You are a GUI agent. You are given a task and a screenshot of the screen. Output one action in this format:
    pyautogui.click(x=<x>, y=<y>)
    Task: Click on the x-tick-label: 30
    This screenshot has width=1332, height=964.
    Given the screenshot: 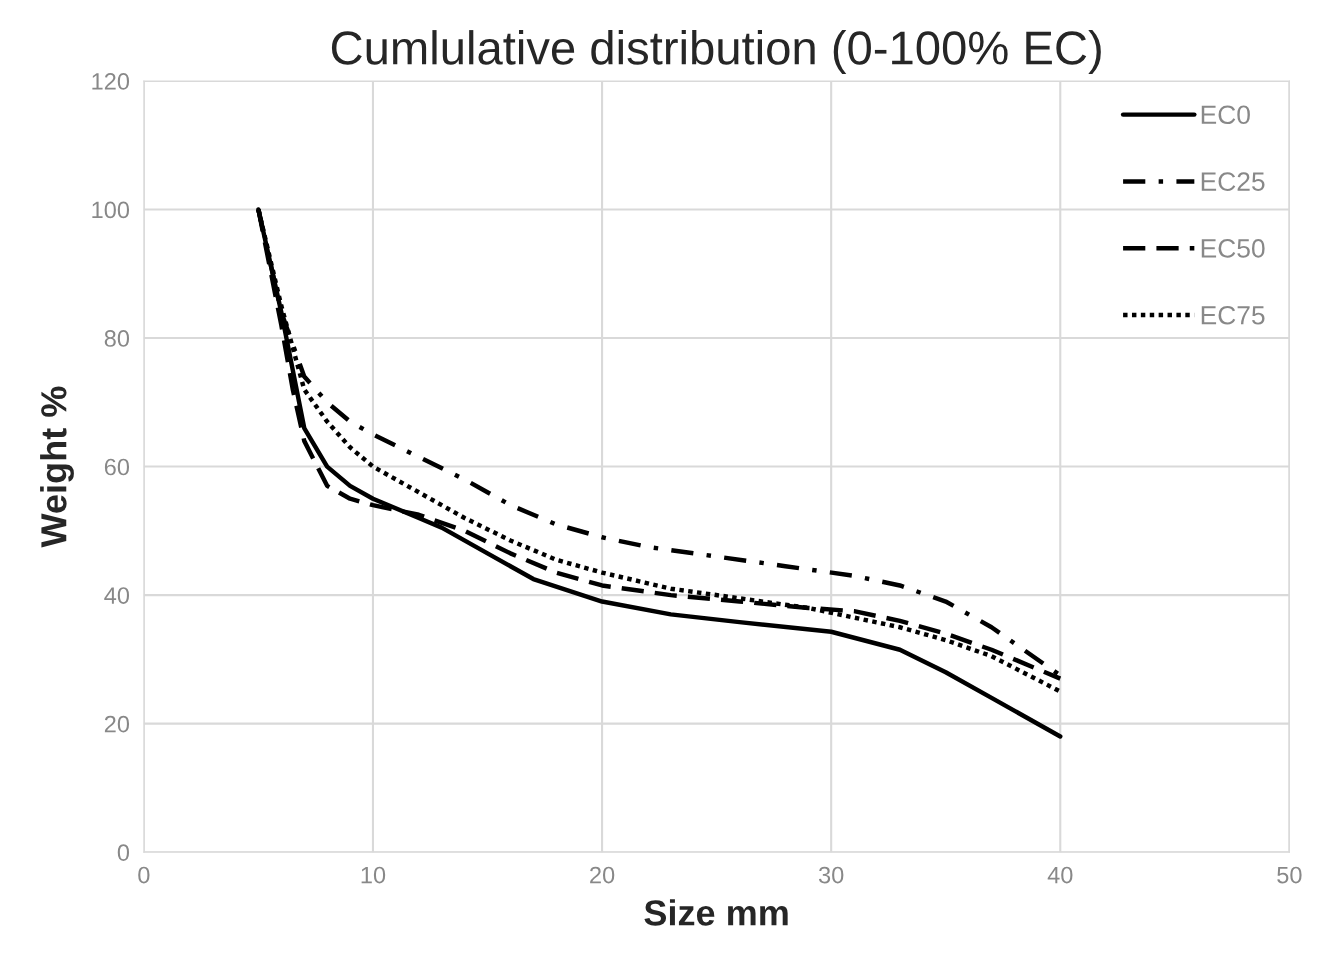 What is the action you would take?
    pyautogui.click(x=831, y=875)
    